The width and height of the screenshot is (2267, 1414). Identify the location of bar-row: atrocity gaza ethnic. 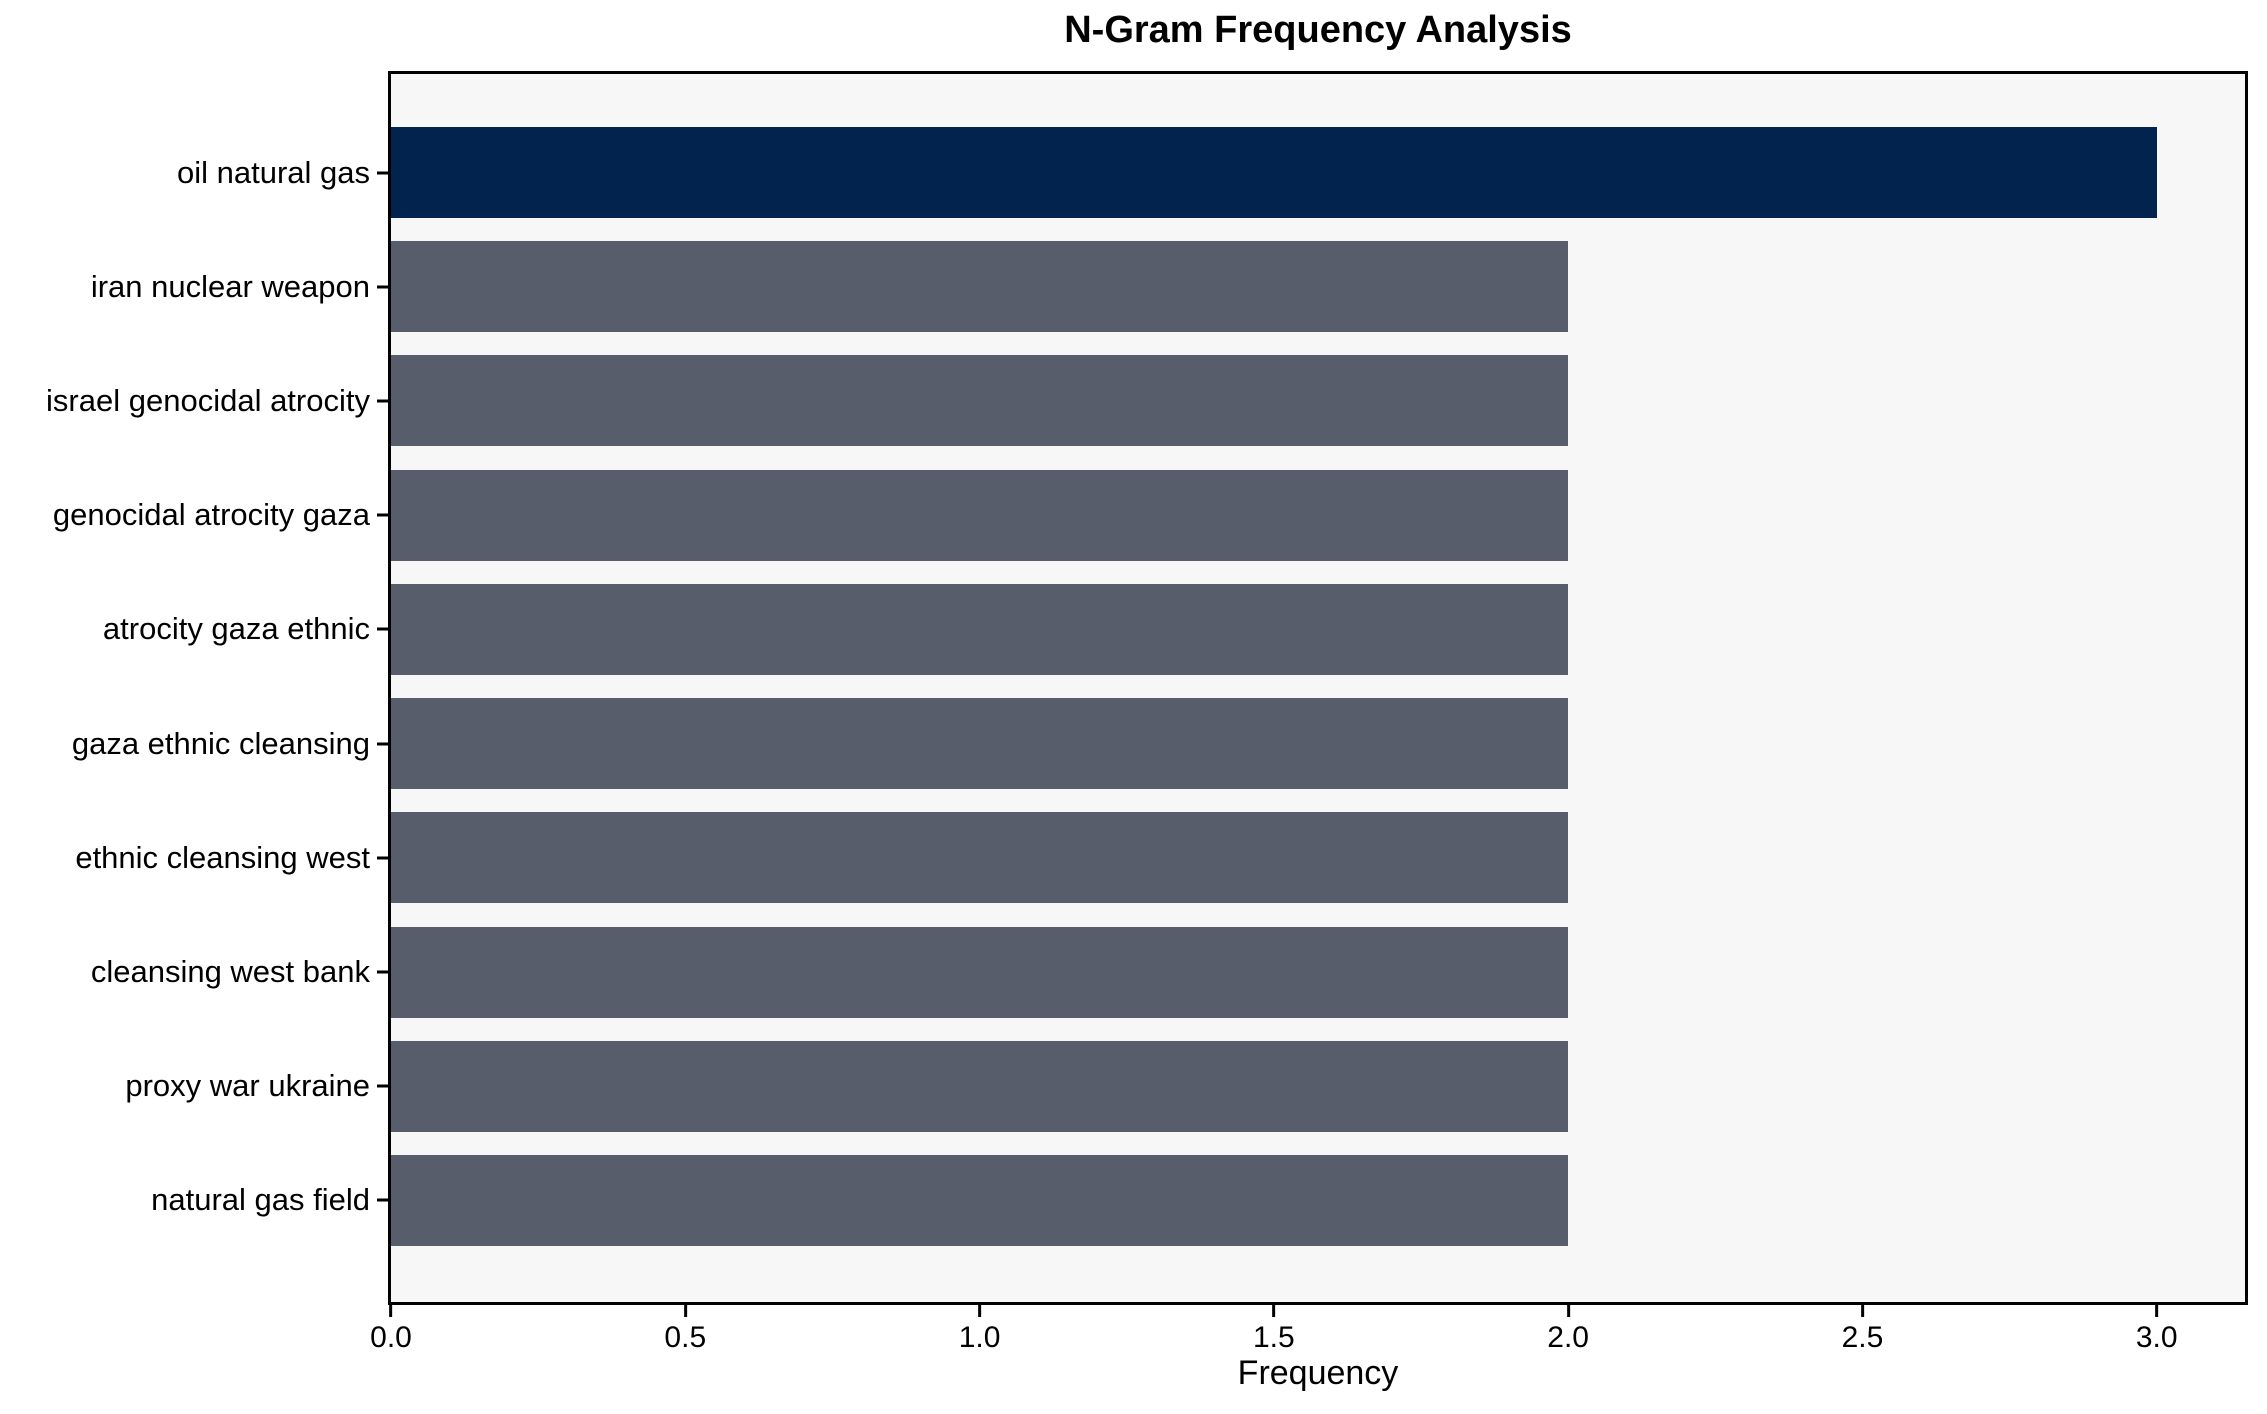
(1174, 629).